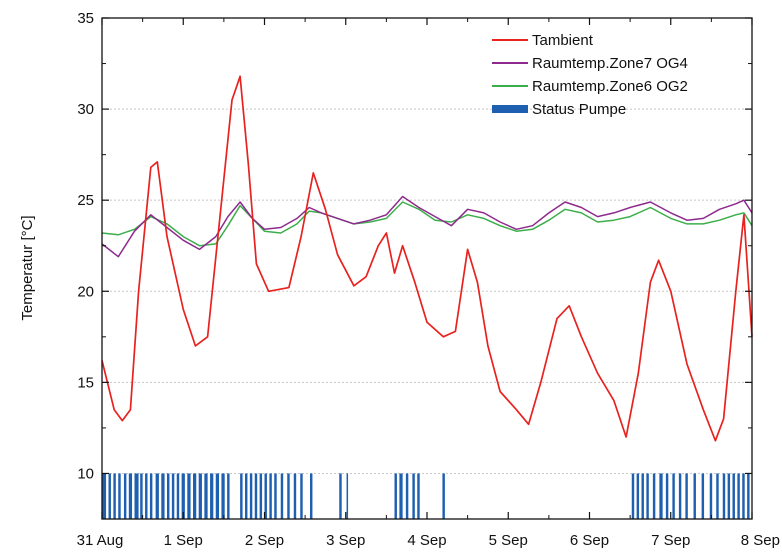  What do you see at coordinates (589, 540) in the screenshot?
I see `x-tick-label: 6 Sep` at bounding box center [589, 540].